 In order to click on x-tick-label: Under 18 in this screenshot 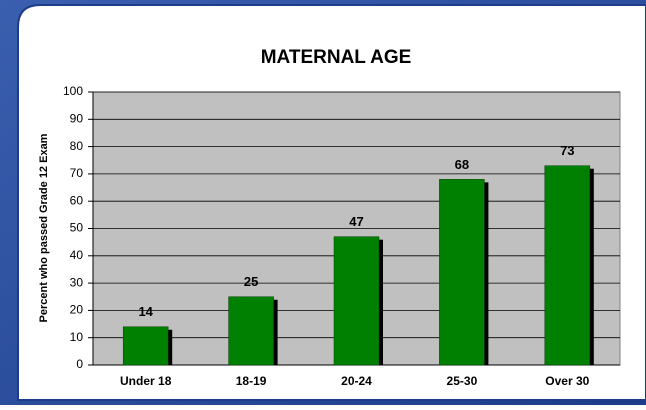, I will do `click(146, 381)`.